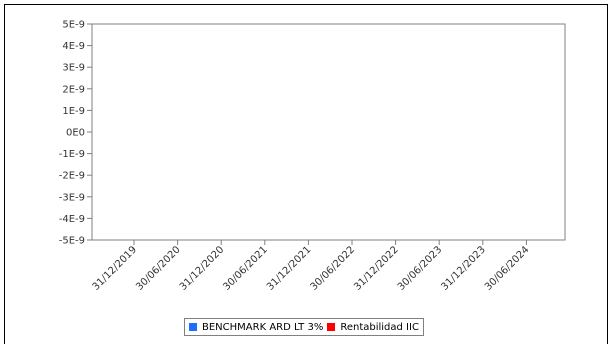  Describe the element at coordinates (72, 219) in the screenshot. I see `y-tick-label: -4E-9` at that location.